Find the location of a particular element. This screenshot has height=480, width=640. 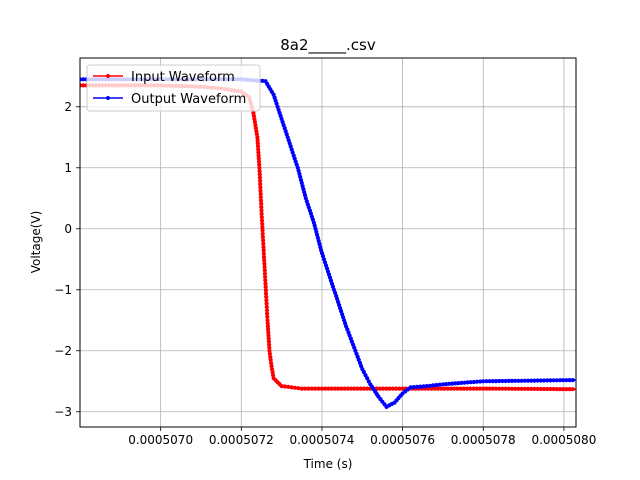

x-tick-label: 0.0005074 is located at coordinates (321, 440).